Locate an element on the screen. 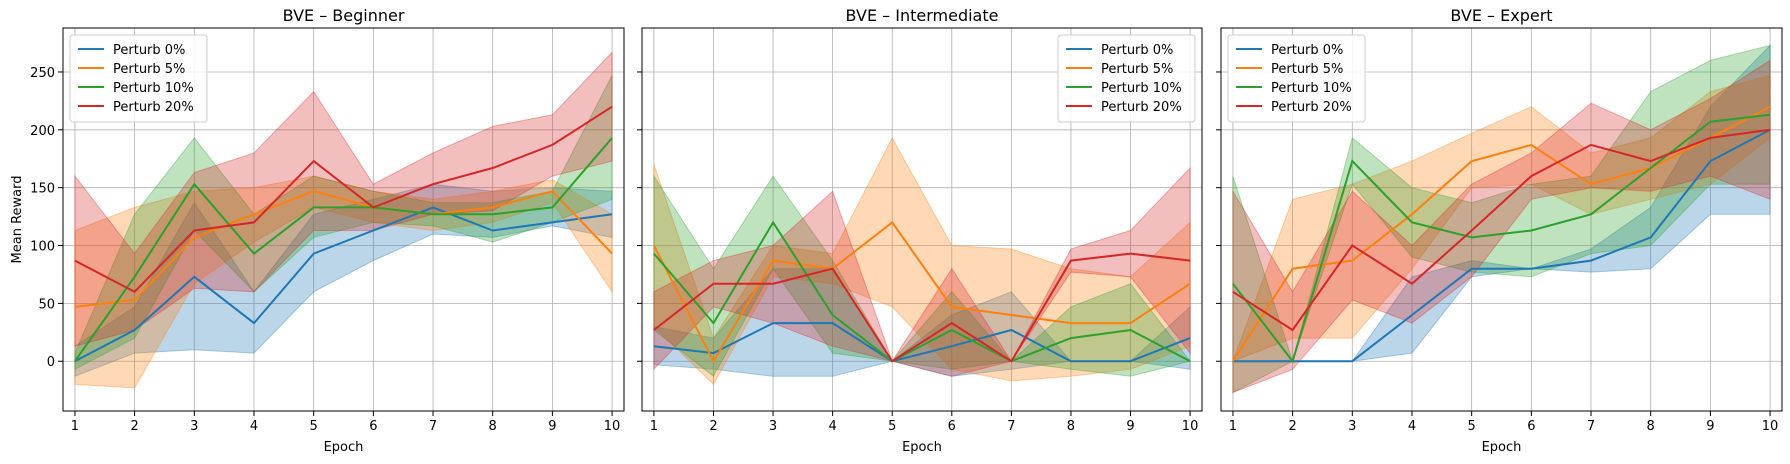  y-tick-label: 250 is located at coordinates (42, 73).